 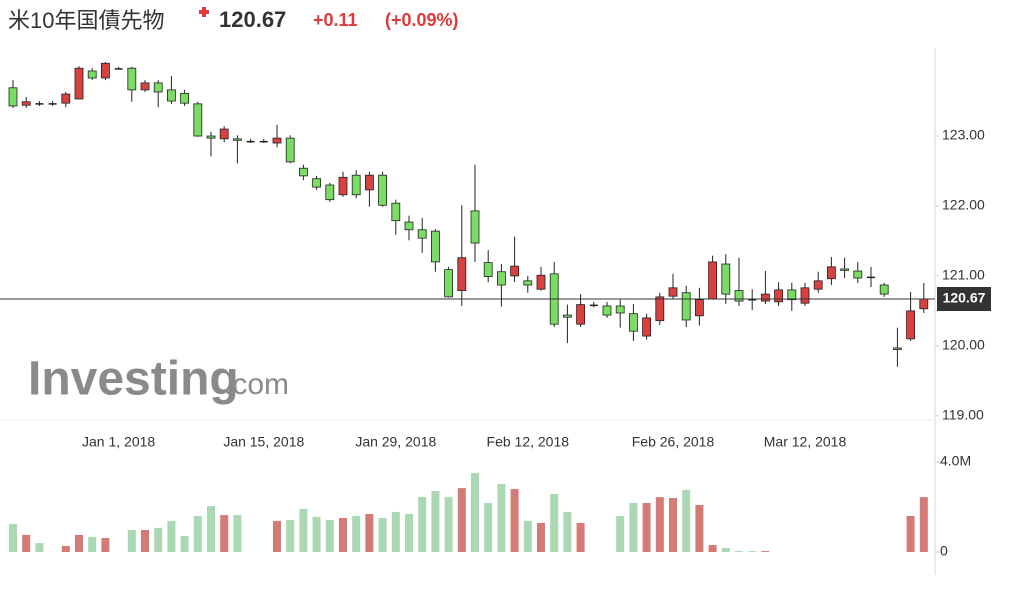 What do you see at coordinates (335, 20) in the screenshot?
I see `price-change: +0.11` at bounding box center [335, 20].